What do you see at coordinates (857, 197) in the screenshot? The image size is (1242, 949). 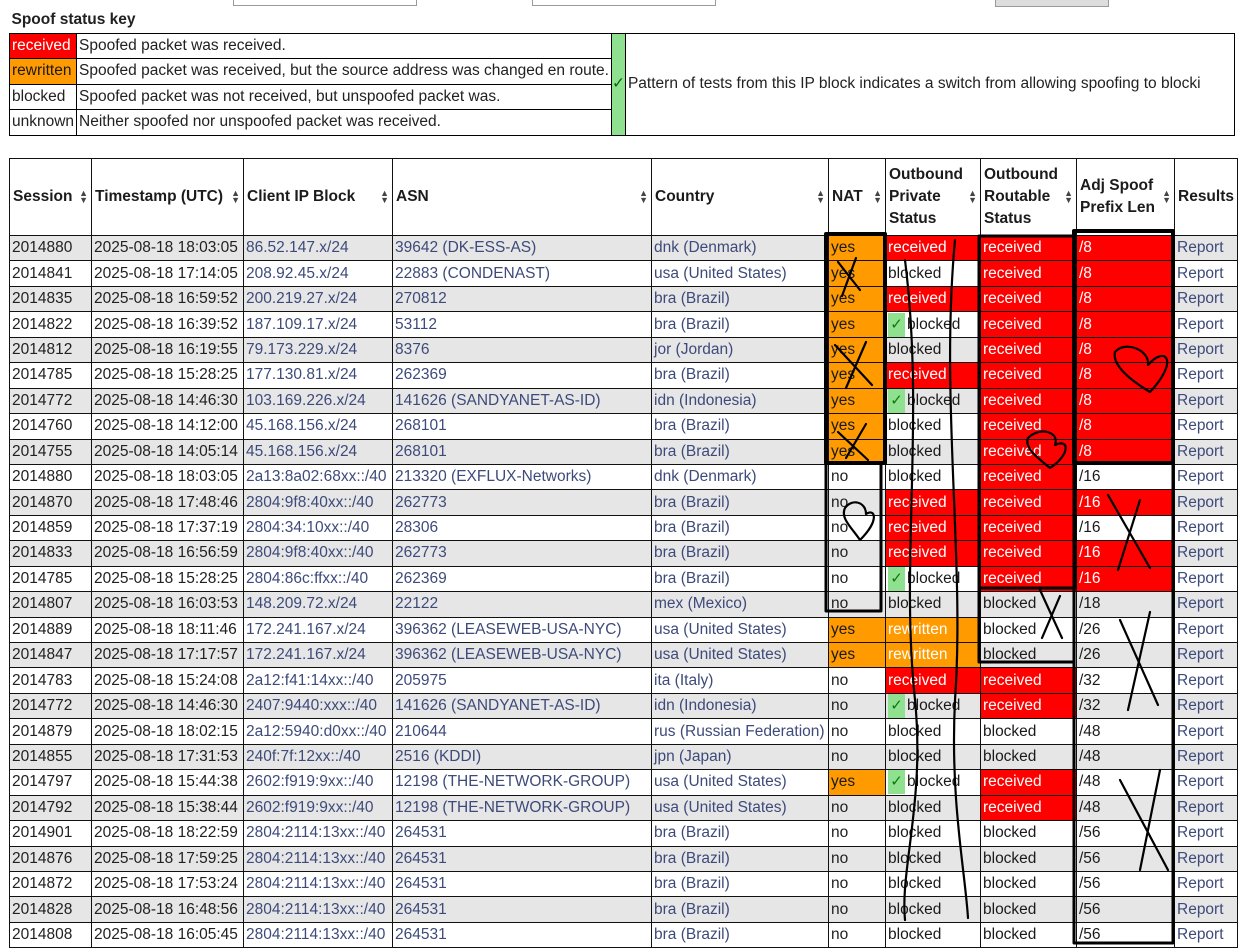 I see `column-header: NAT ▲ ▼` at bounding box center [857, 197].